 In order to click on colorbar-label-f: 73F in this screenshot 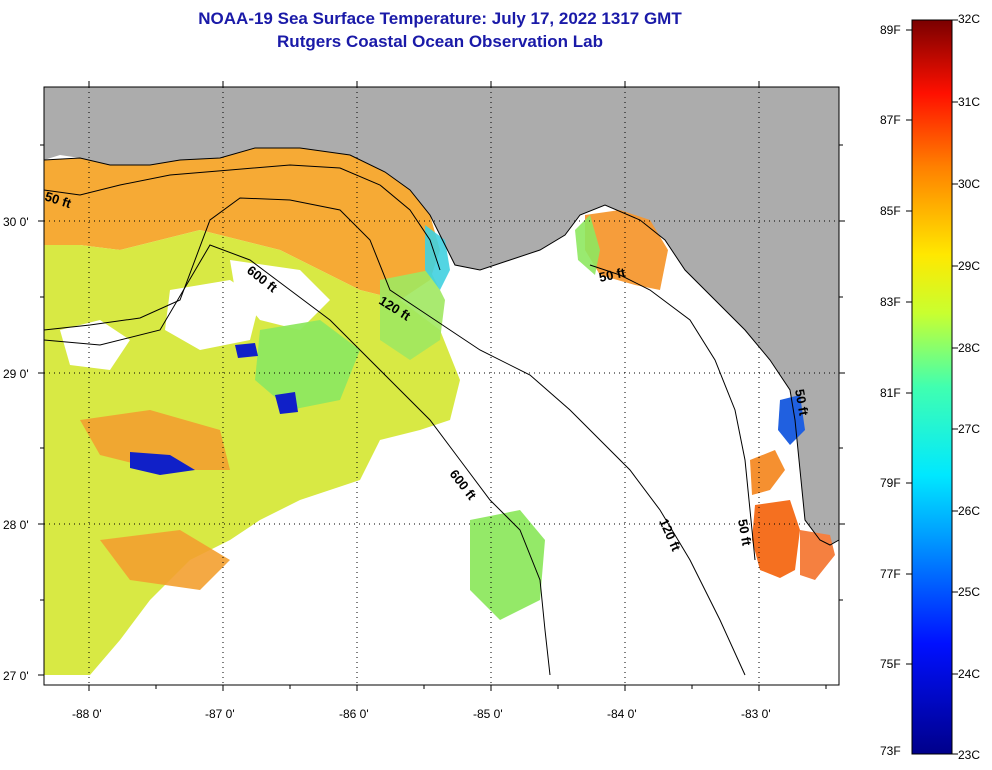, I will do `click(890, 751)`.